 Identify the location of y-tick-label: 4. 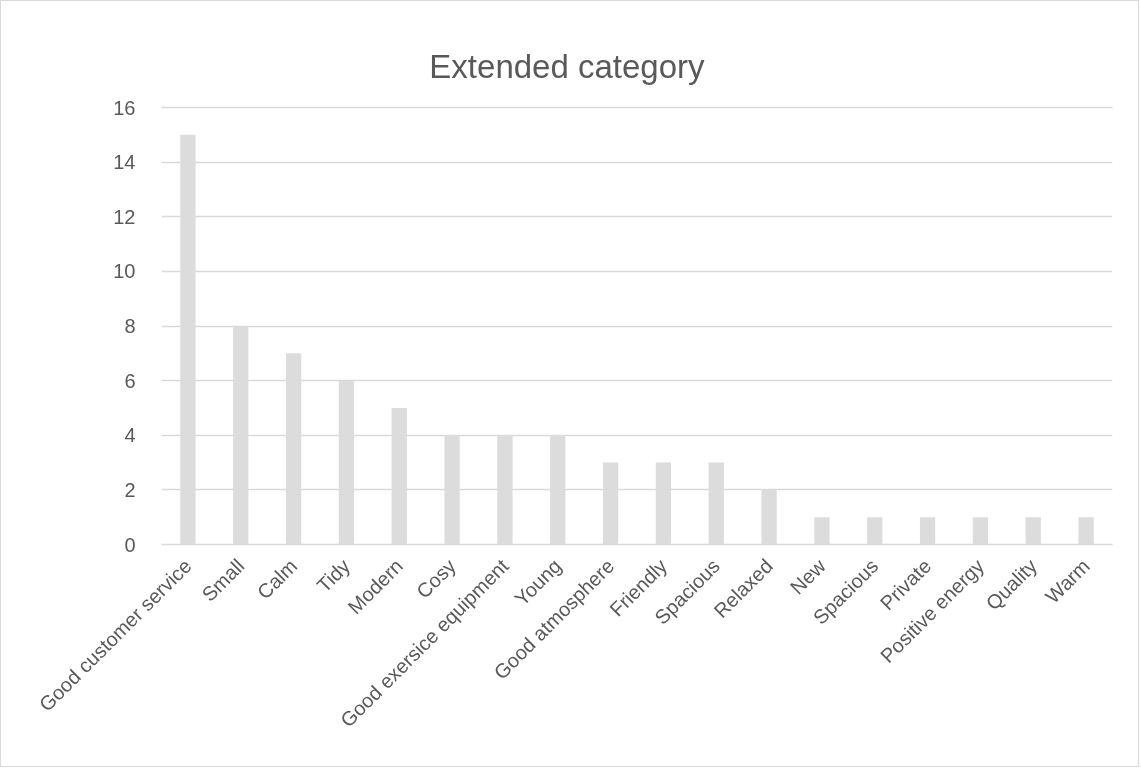
(130, 435).